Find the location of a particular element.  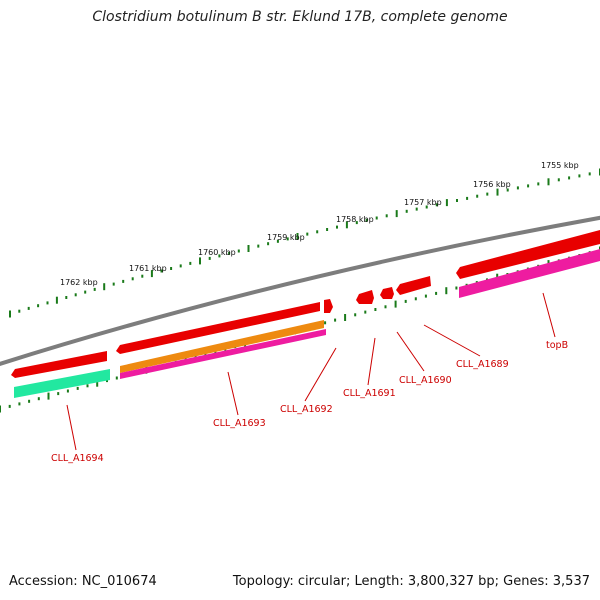

gene-label-topb: topB is located at coordinates (557, 345).